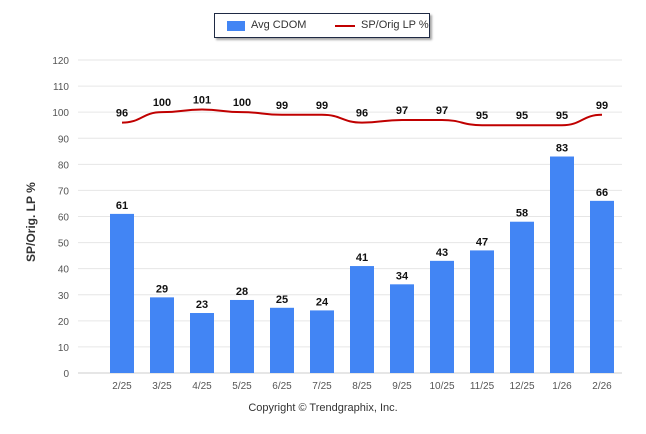 This screenshot has width=646, height=434. Describe the element at coordinates (202, 101) in the screenshot. I see `line-data-label: 101` at that location.